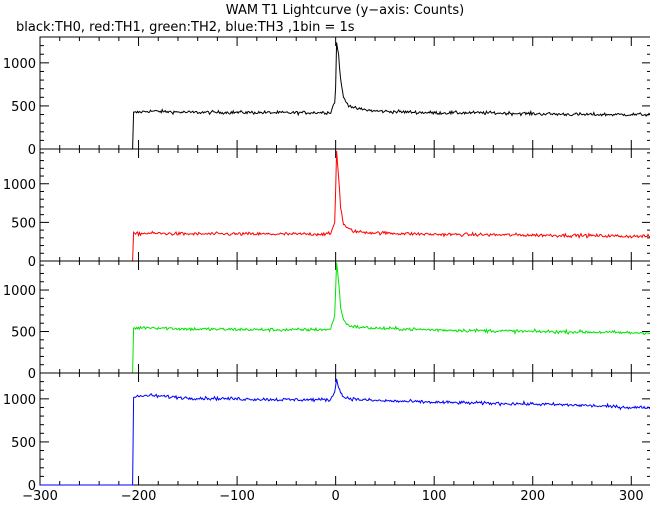 The height and width of the screenshot is (505, 650). Describe the element at coordinates (532, 496) in the screenshot. I see `x-tick-label: 200` at that location.